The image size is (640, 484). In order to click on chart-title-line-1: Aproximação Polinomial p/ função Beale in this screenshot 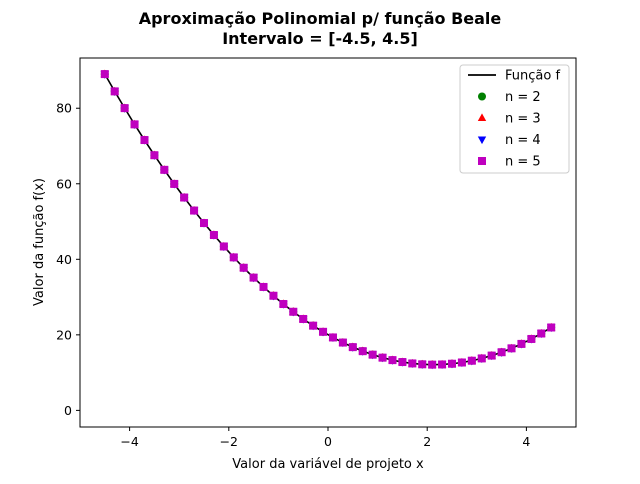, I will do `click(320, 18)`.